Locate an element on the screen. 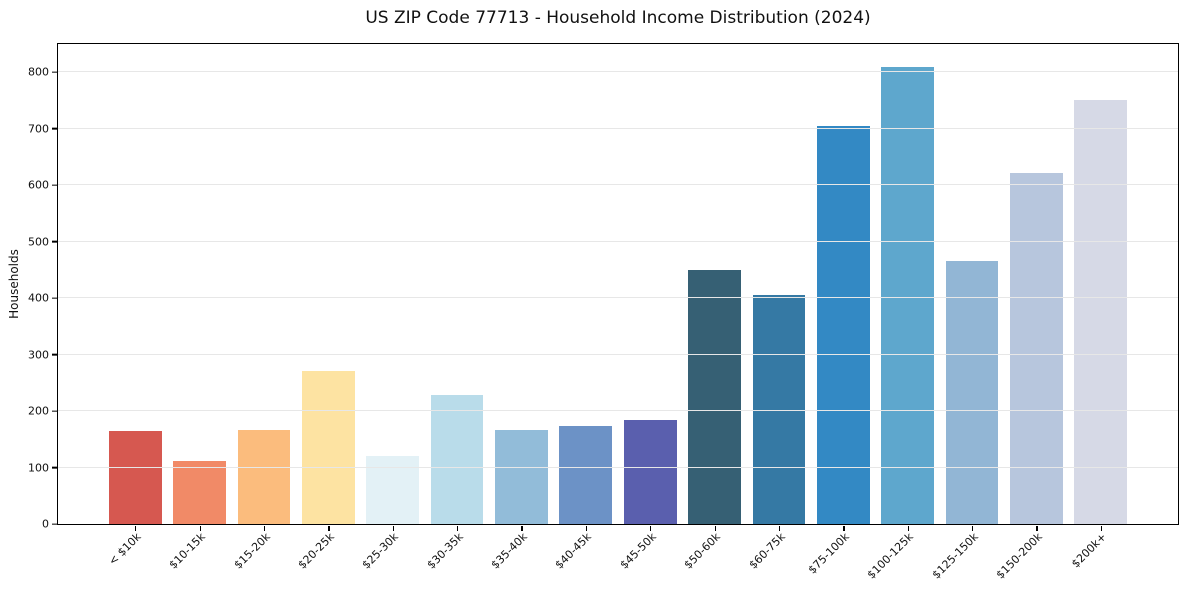 Image resolution: width=1189 pixels, height=590 pixels. y-tick-label: 200 is located at coordinates (38, 411).